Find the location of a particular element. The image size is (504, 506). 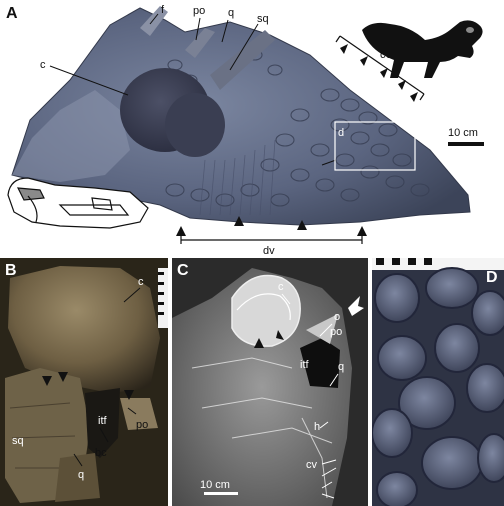

label-b-sq: sq is located at coordinates (18, 441).